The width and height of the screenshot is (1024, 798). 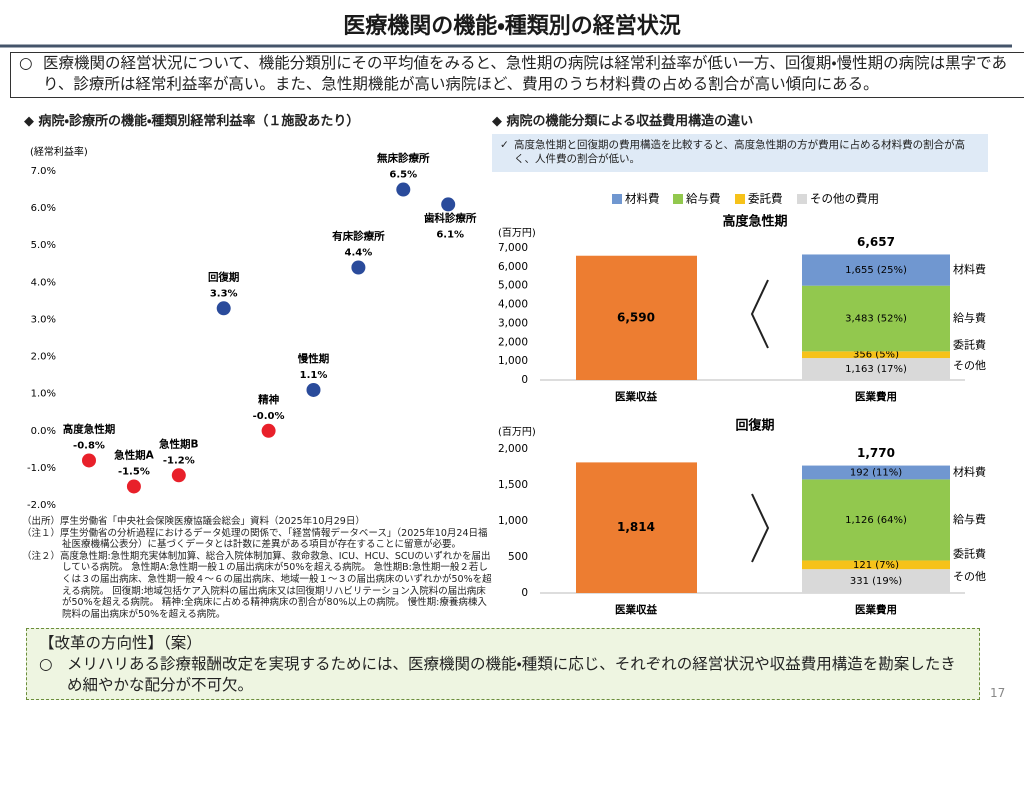 What do you see at coordinates (43, 208) in the screenshot?
I see `y-tick-label: 6.0%` at bounding box center [43, 208].